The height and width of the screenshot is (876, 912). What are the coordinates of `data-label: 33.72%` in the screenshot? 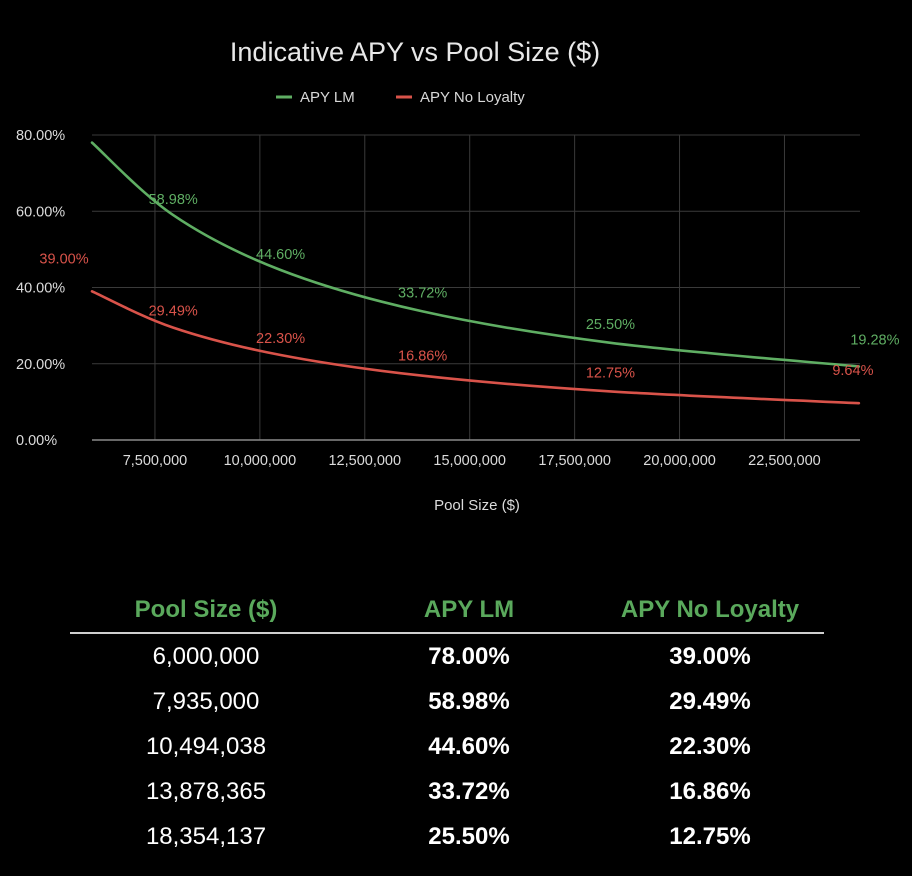 It's located at (422, 293).